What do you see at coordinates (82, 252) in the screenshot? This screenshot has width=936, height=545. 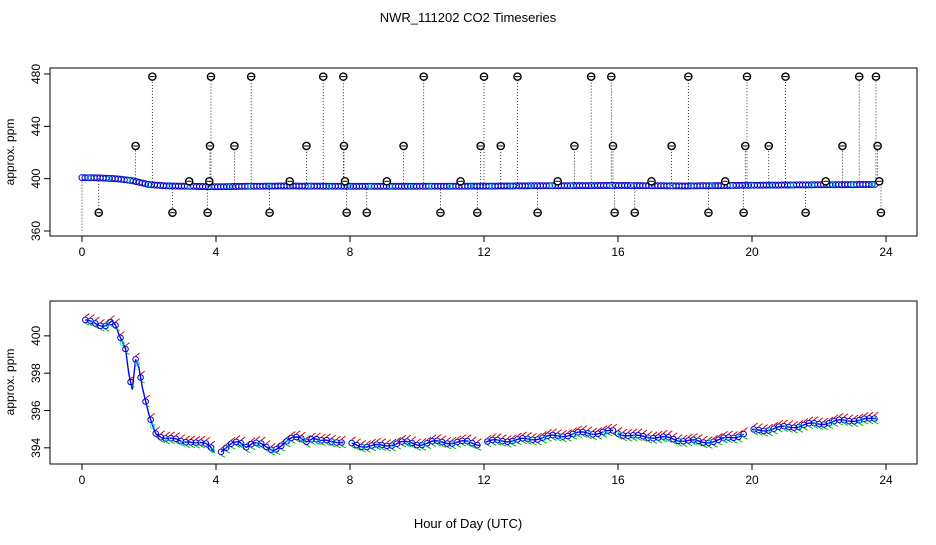 I see `top-x-tick-label: 0` at bounding box center [82, 252].